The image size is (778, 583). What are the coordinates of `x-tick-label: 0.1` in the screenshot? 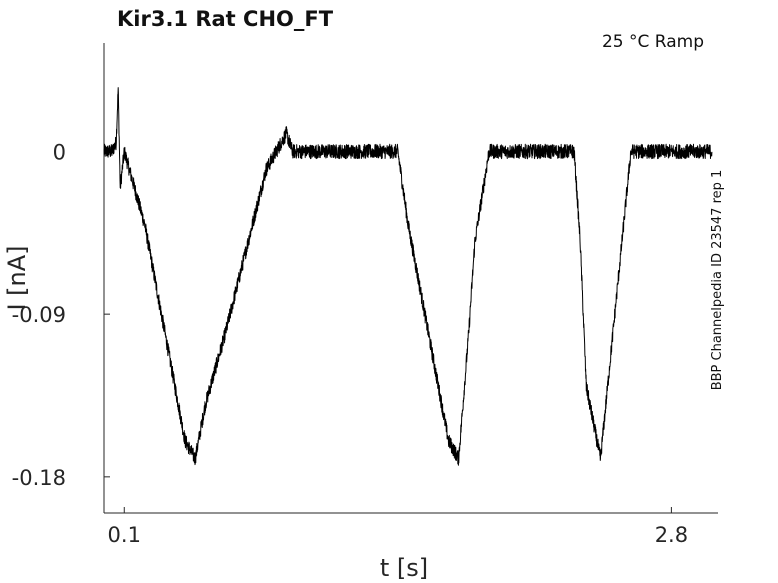 It's located at (124, 535).